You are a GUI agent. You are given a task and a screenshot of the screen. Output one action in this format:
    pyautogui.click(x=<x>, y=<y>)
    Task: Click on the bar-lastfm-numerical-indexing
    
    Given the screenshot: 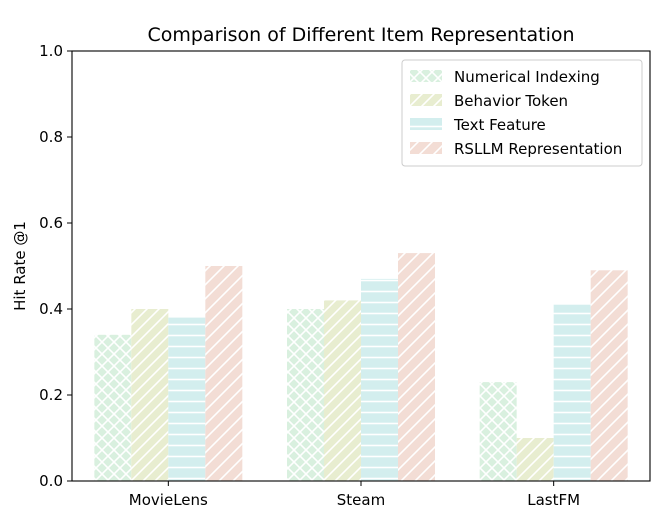 What is the action you would take?
    pyautogui.click(x=498, y=431)
    